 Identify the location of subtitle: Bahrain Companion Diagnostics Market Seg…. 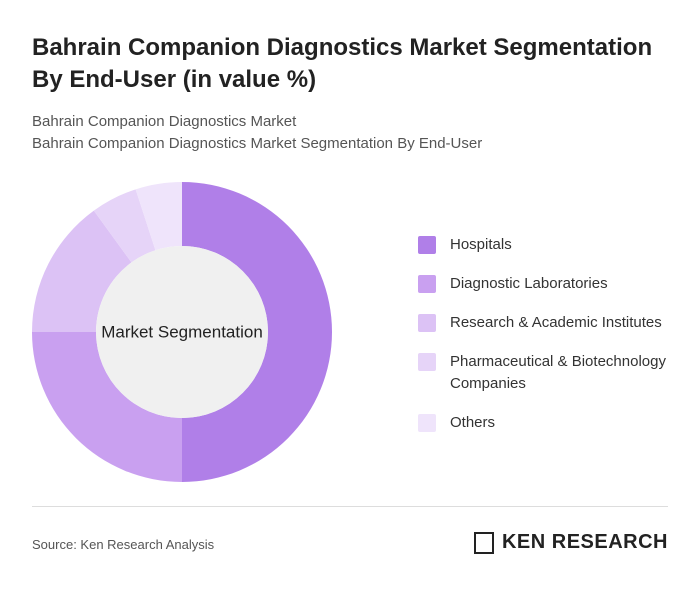
(257, 143).